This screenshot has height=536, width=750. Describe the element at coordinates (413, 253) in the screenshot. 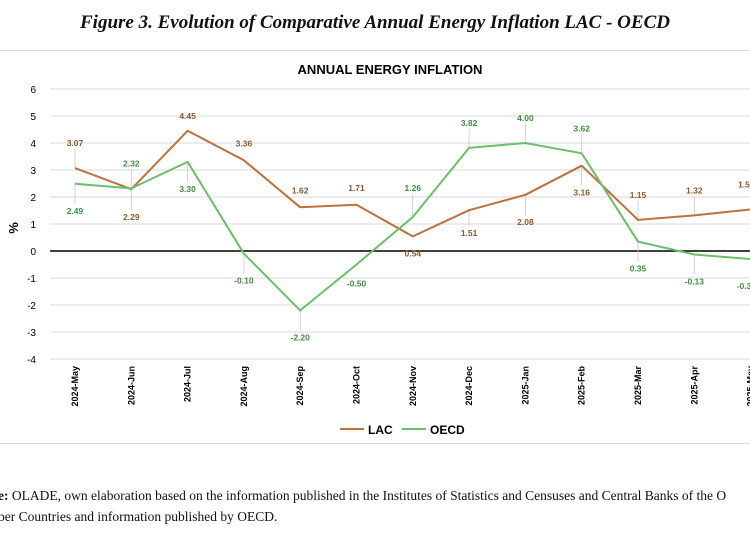

I see `data-label-lac: 0.54` at that location.